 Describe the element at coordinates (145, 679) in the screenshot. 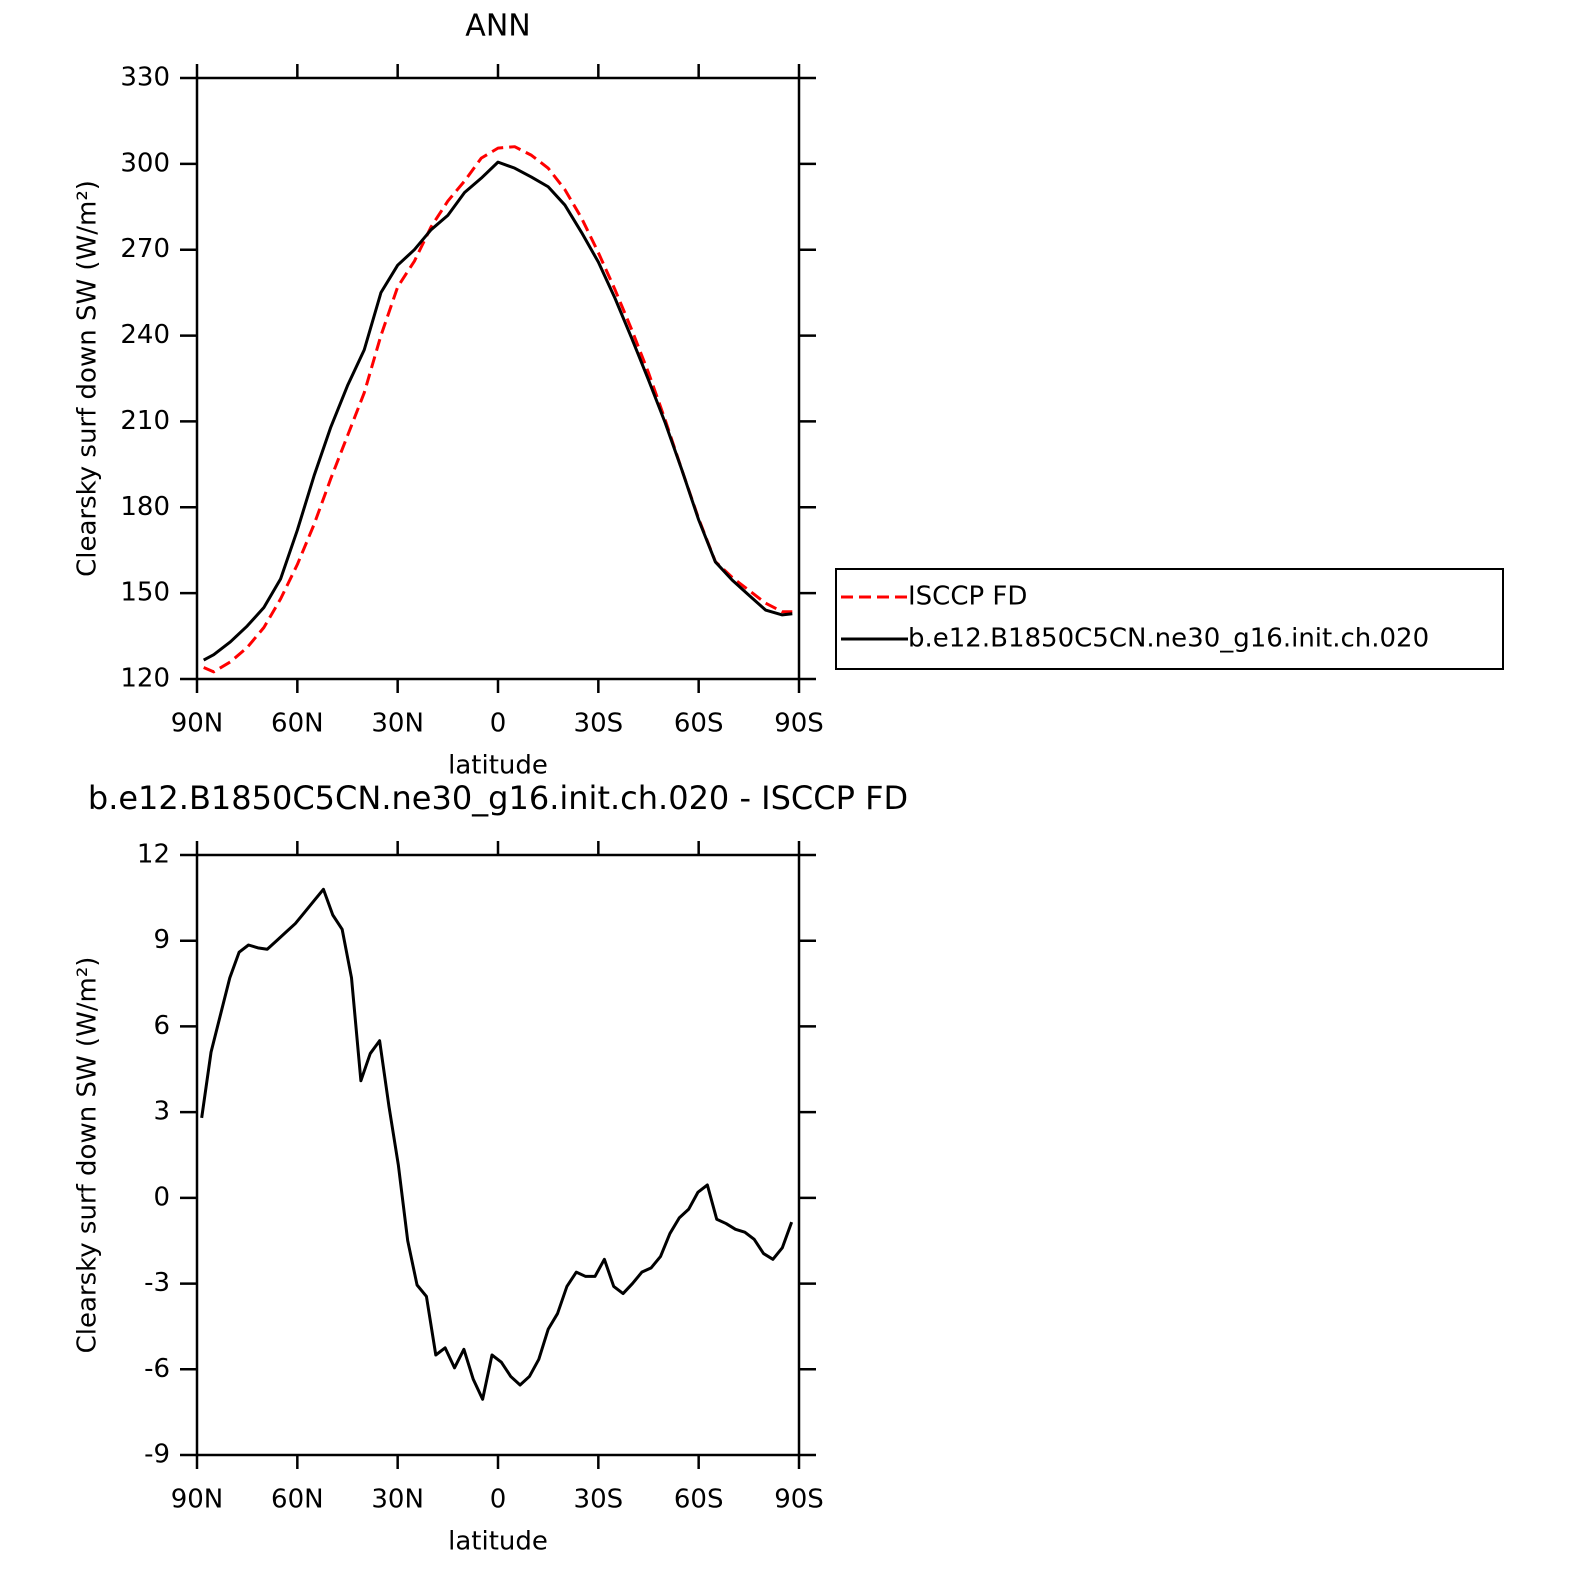

I see `y-tick-label: 120` at that location.